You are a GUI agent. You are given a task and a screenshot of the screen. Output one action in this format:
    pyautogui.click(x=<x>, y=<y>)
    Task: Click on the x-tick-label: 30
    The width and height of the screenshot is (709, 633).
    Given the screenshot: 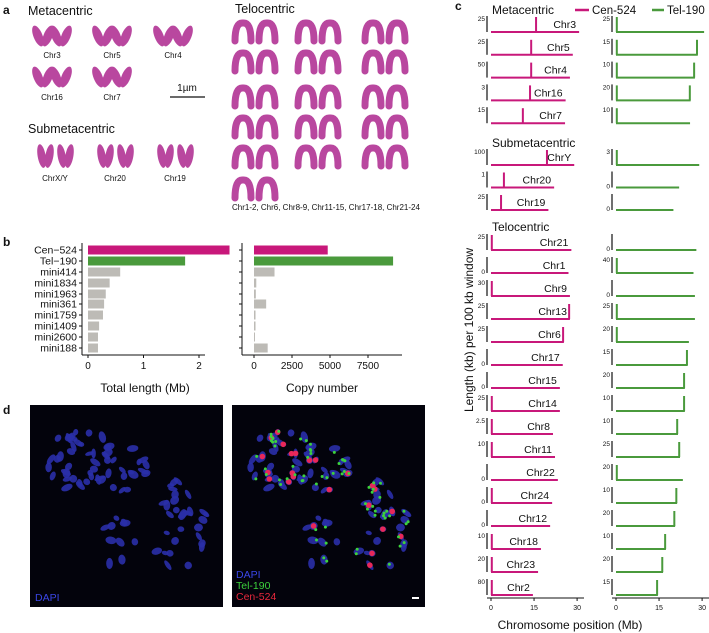 What is the action you would take?
    pyautogui.click(x=702, y=608)
    